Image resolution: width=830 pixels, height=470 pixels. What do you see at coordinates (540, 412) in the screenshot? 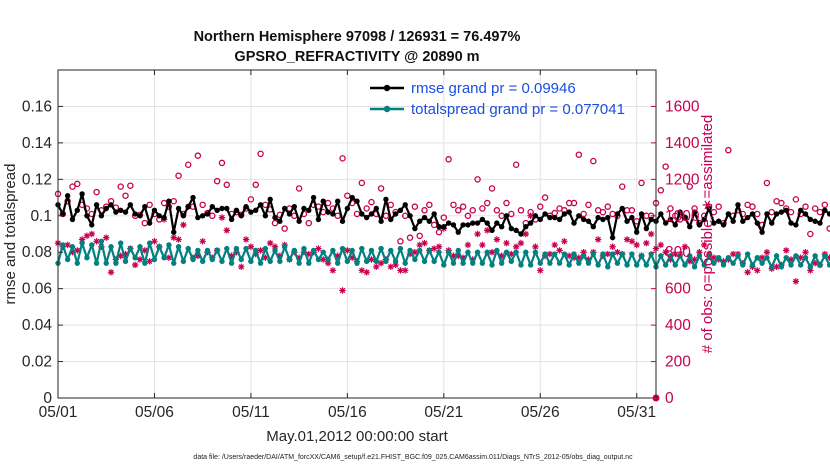
I see `x-tick-label: 05/26` at bounding box center [540, 412].